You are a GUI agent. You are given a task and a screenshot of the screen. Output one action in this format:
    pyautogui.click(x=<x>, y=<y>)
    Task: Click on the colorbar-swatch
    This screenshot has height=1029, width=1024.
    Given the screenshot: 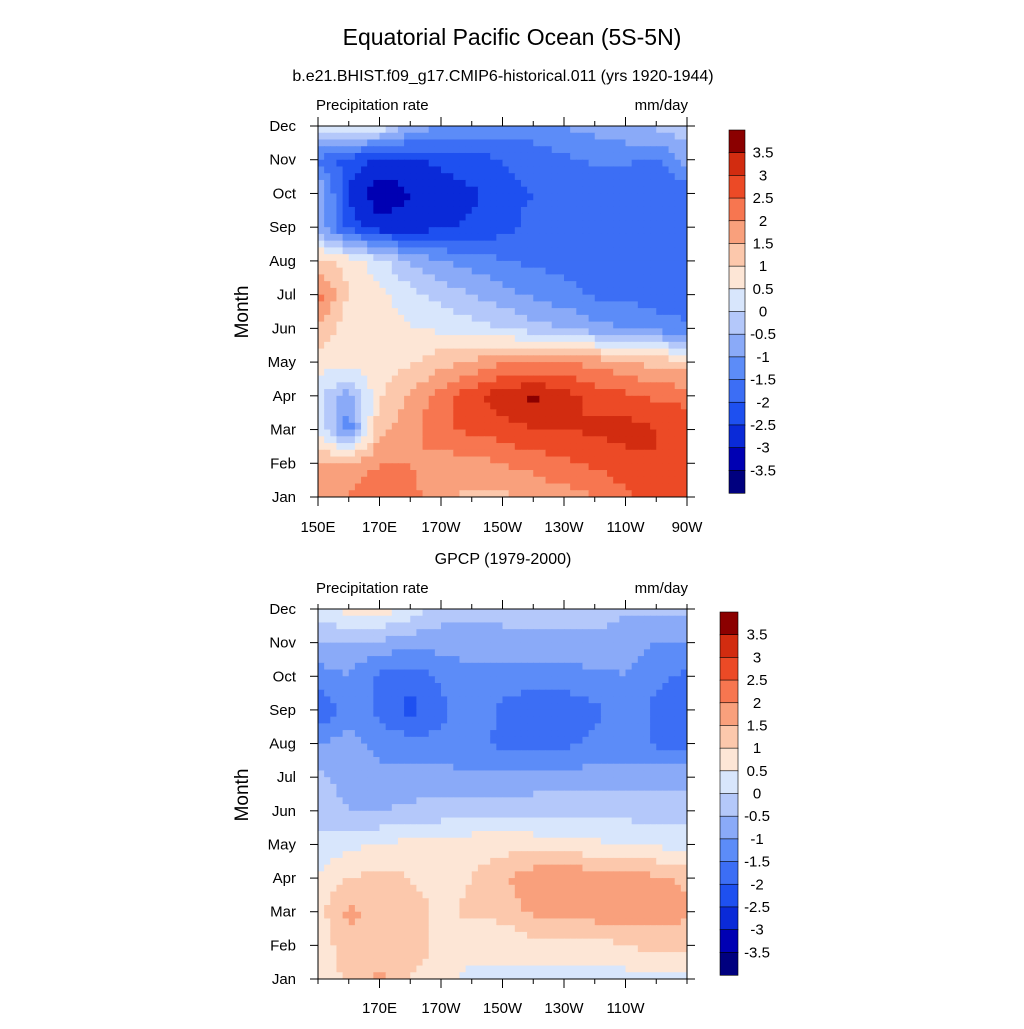 What is the action you would take?
    pyautogui.click(x=737, y=459)
    